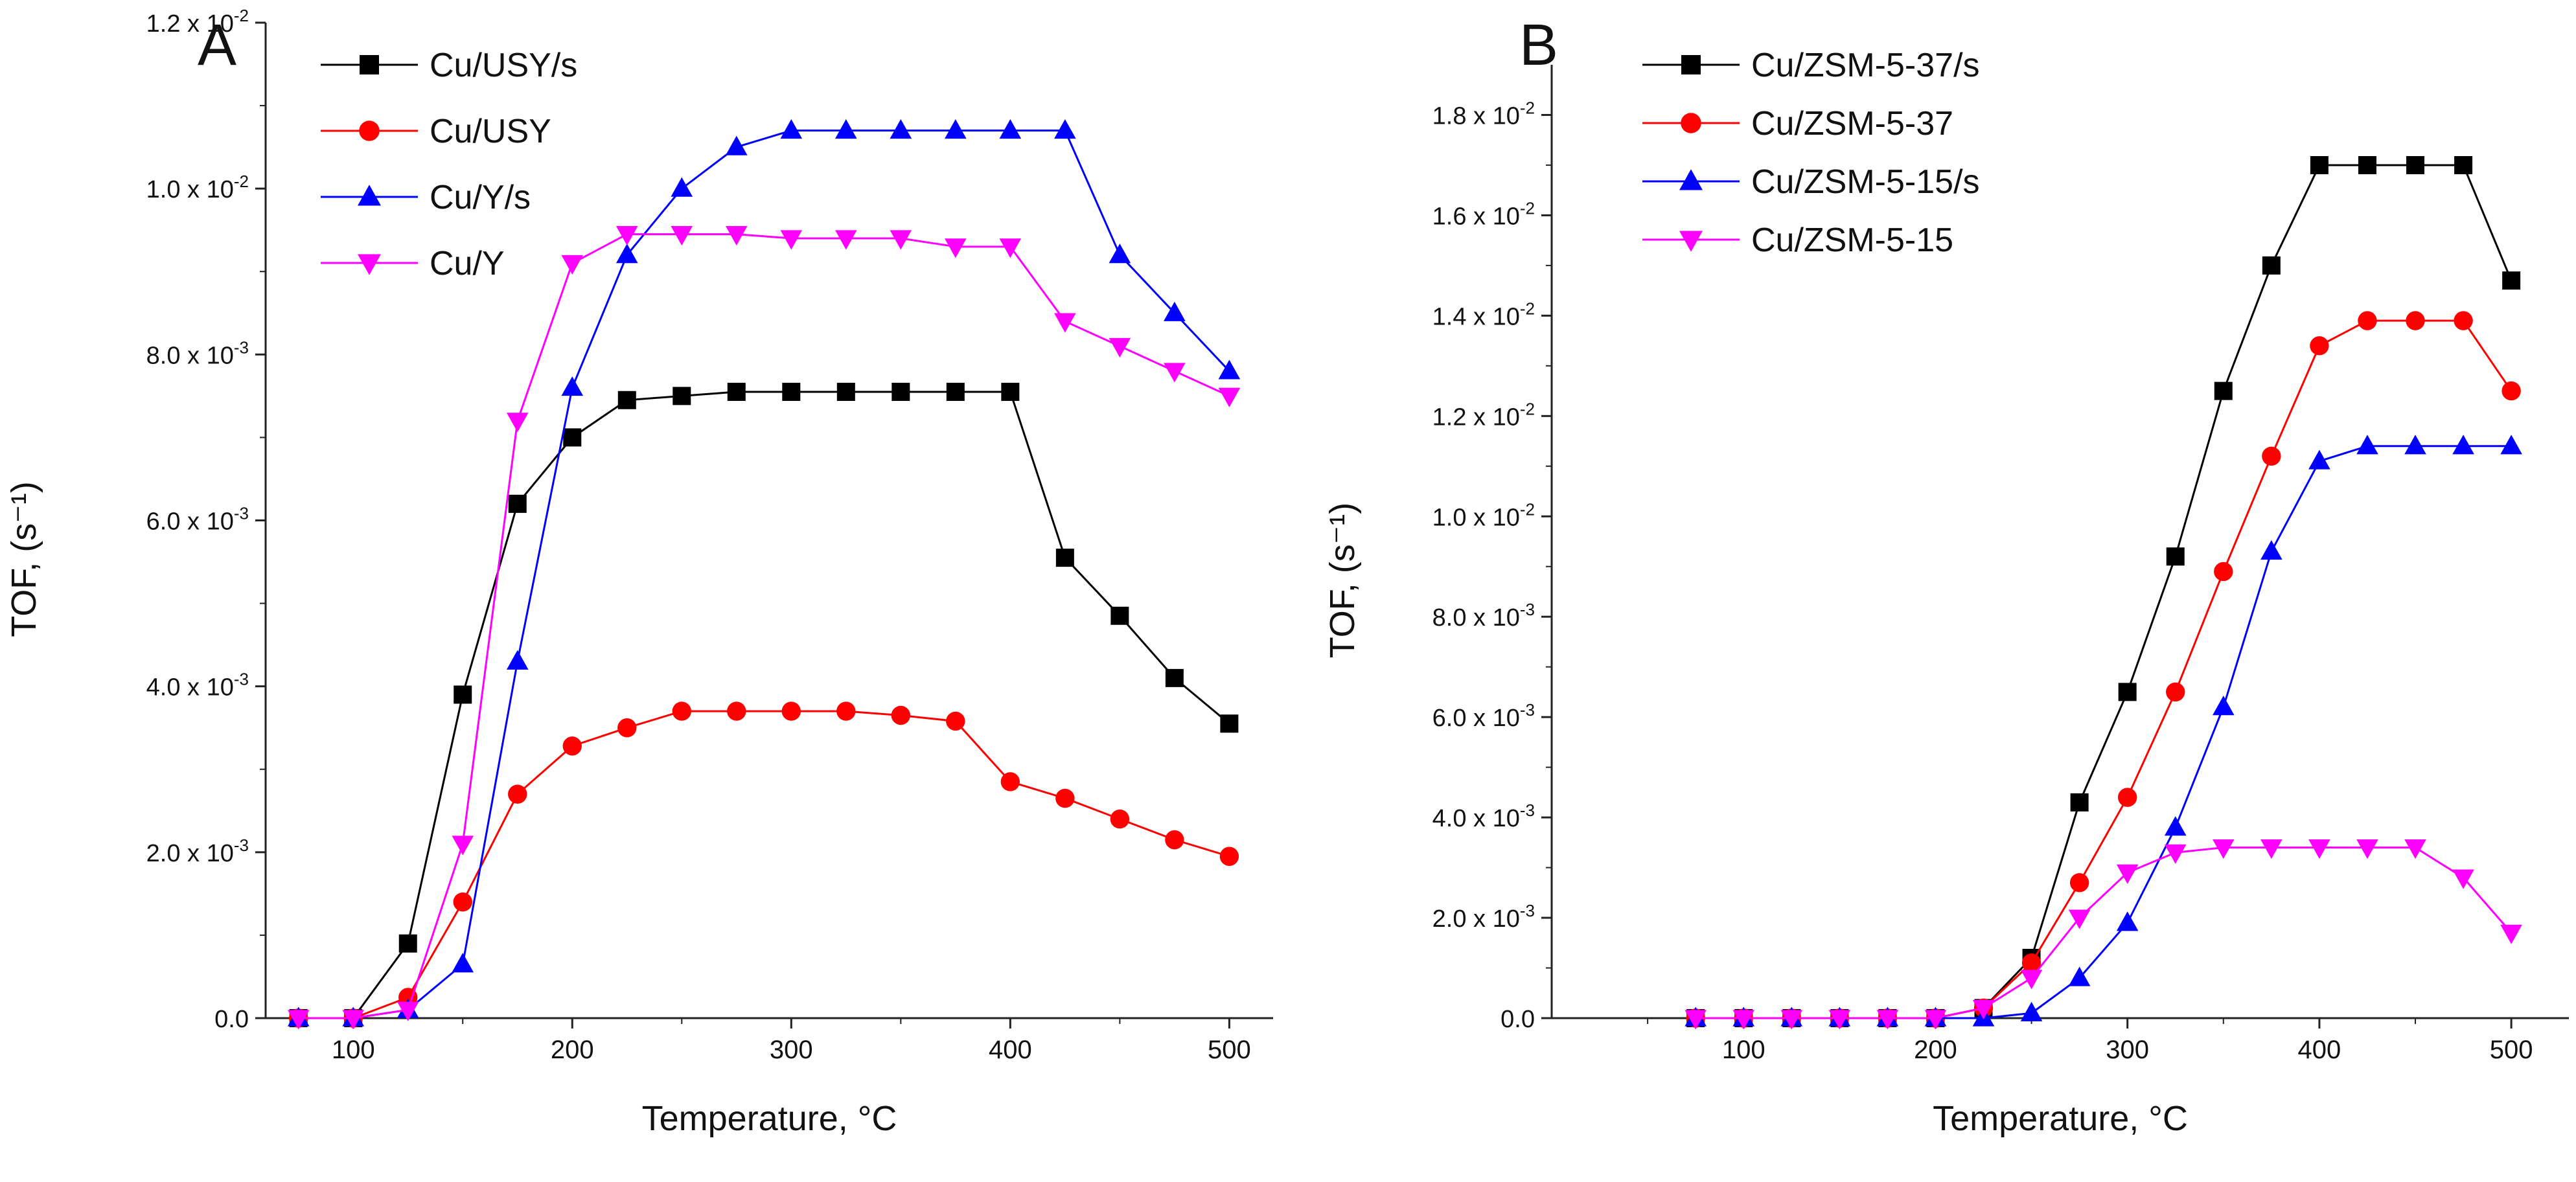  Describe the element at coordinates (1866, 66) in the screenshot. I see `legend-label: Cu/ZSM-5-37/s` at that location.